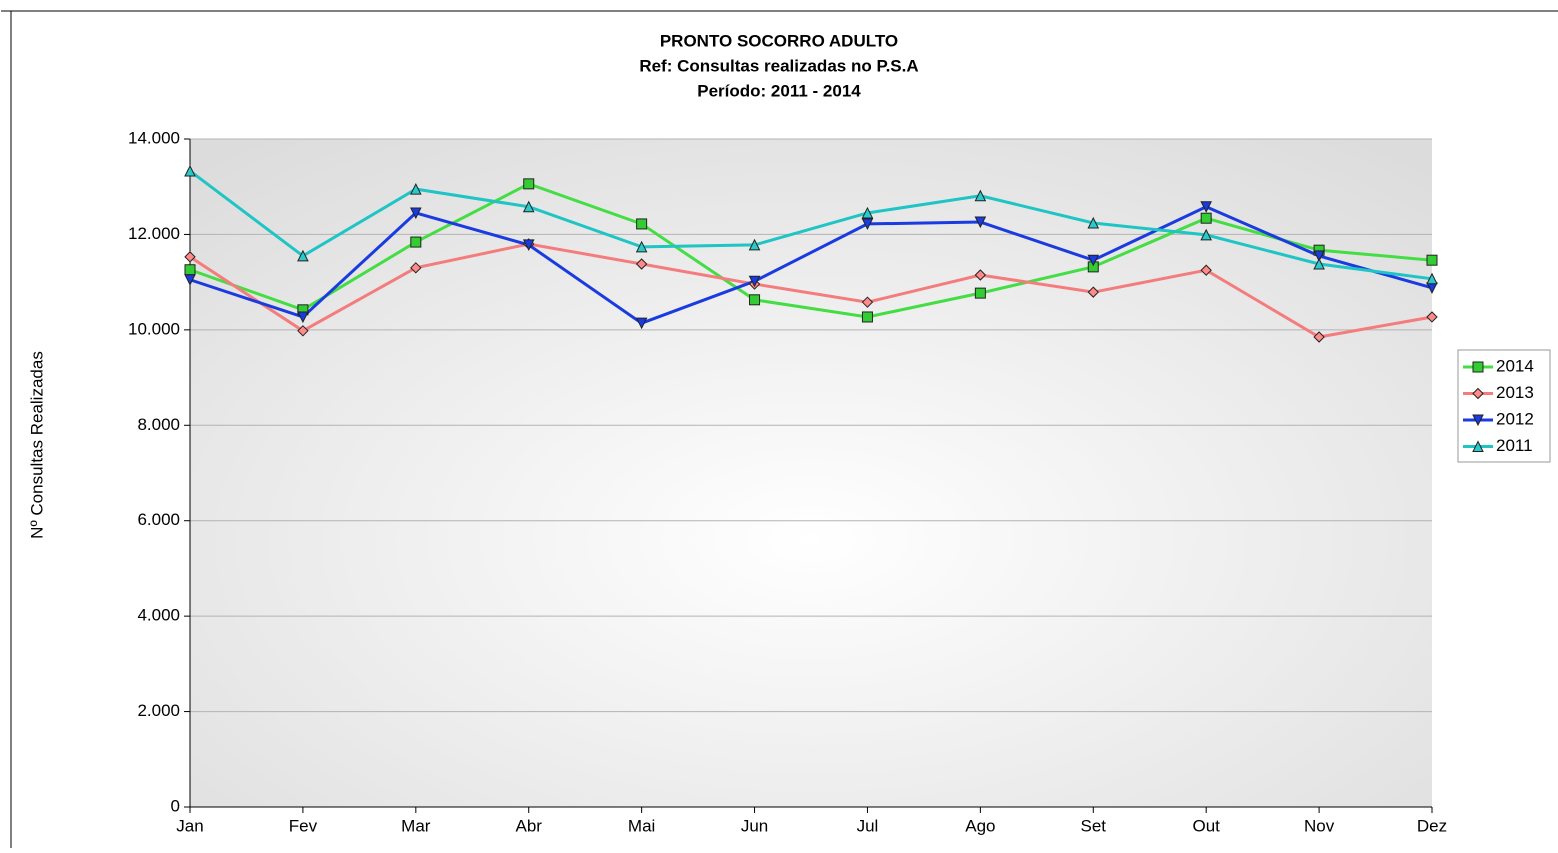 The height and width of the screenshot is (853, 1558). I want to click on chart-subtitle: Período: 2011 - 2014, so click(779, 90).